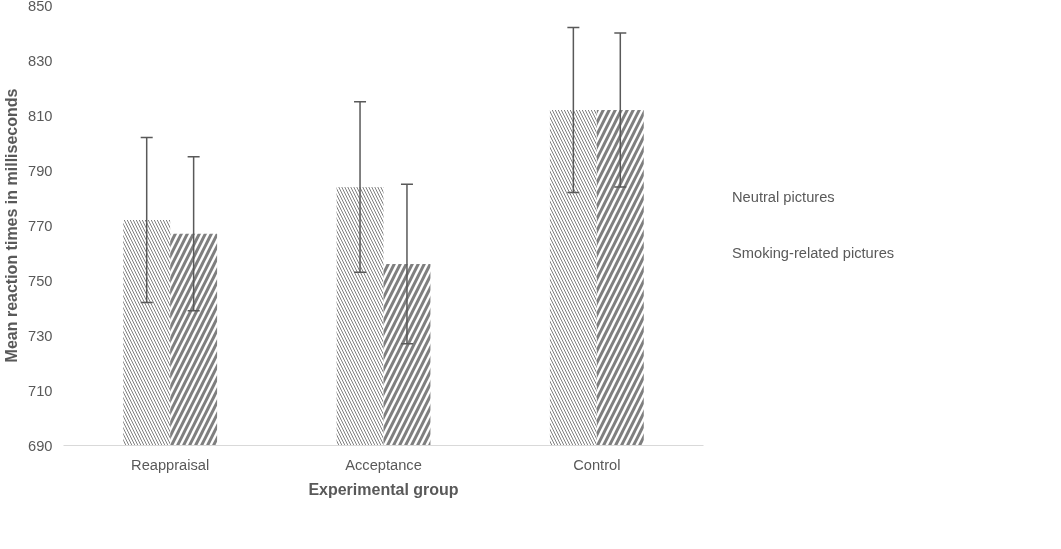 The height and width of the screenshot is (549, 1061). What do you see at coordinates (597, 464) in the screenshot?
I see `x-tick-label: Control` at bounding box center [597, 464].